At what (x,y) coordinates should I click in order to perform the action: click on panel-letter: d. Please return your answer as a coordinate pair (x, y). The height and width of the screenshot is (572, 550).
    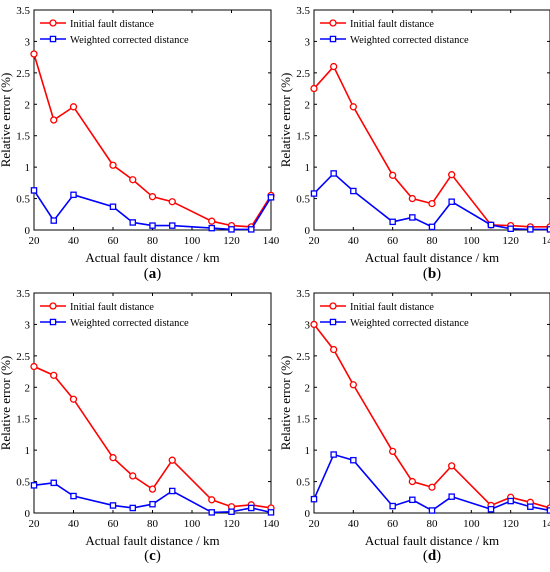
    Looking at the image, I should click on (432, 556).